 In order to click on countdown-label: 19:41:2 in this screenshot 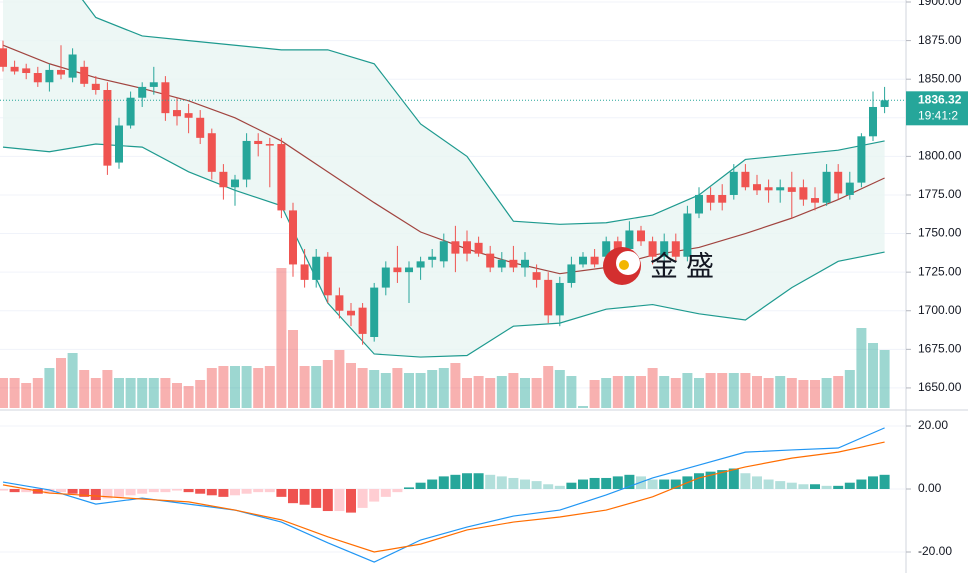, I will do `click(938, 115)`.